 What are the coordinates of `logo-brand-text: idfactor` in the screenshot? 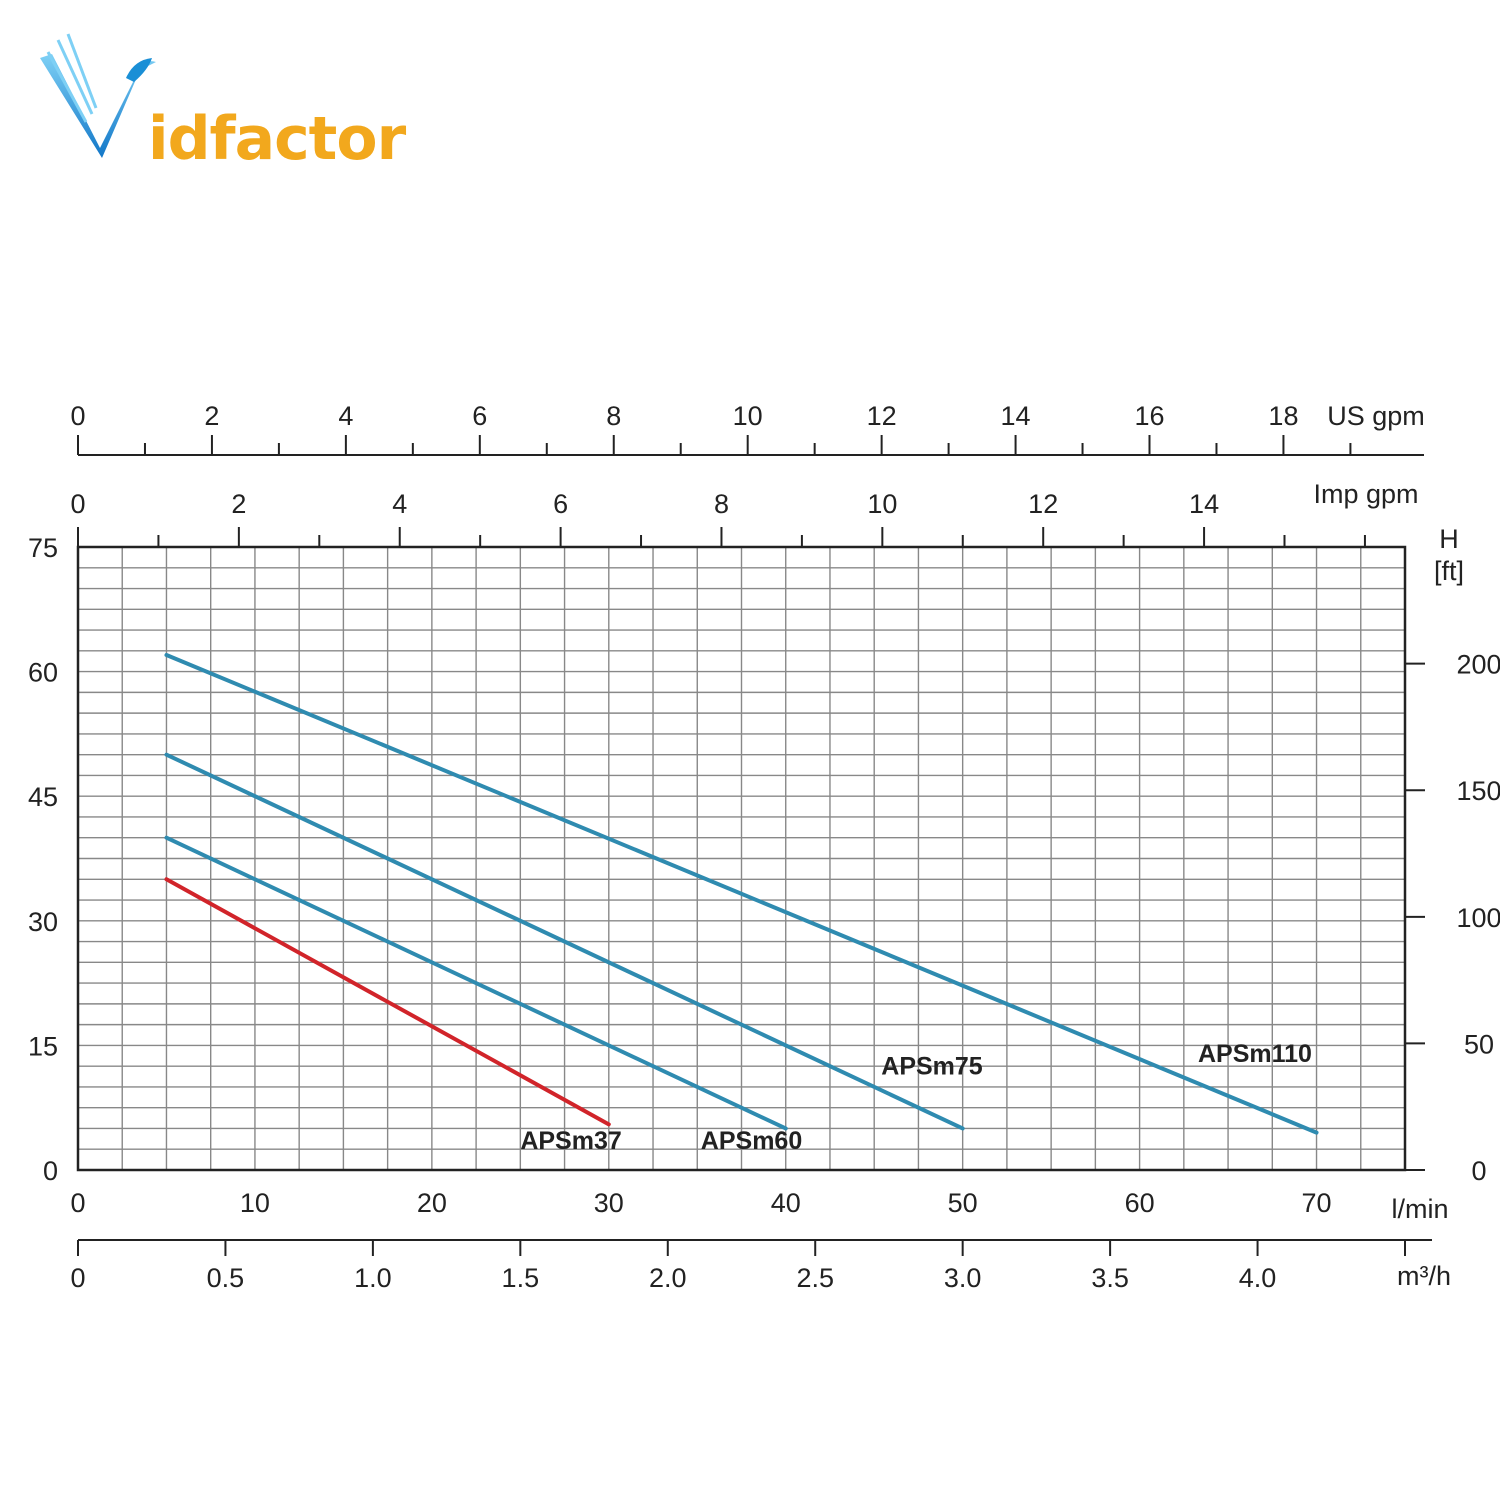 It's located at (277, 139).